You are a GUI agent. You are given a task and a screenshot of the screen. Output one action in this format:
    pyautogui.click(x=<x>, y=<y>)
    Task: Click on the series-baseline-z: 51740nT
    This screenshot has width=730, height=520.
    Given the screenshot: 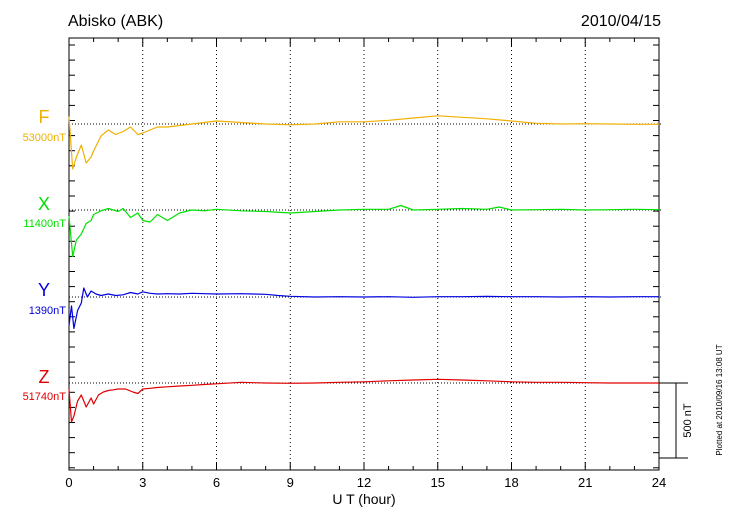 What is the action you would take?
    pyautogui.click(x=45, y=397)
    